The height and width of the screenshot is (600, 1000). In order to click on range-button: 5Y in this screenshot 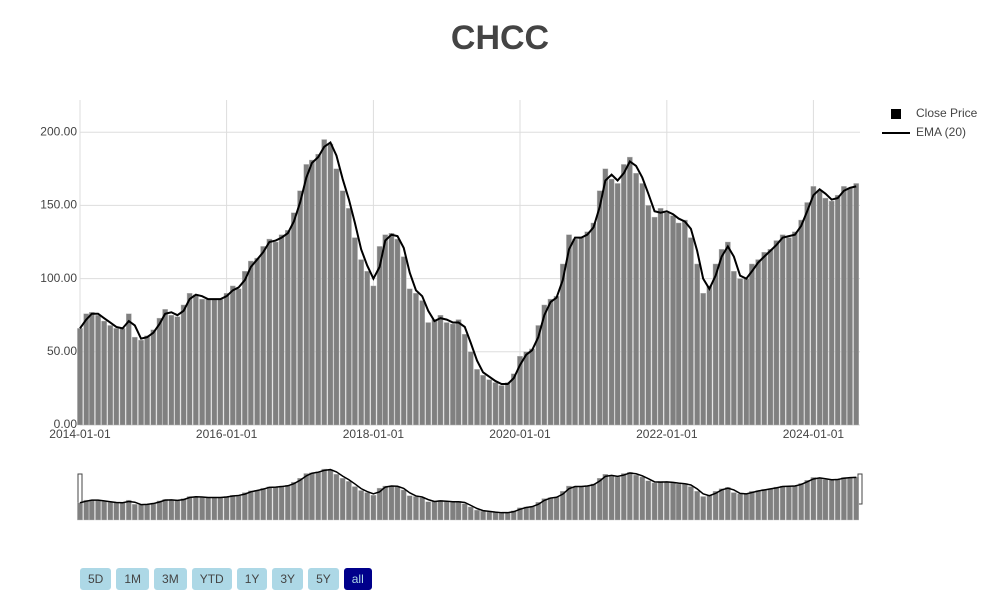, I will do `click(323, 579)`.